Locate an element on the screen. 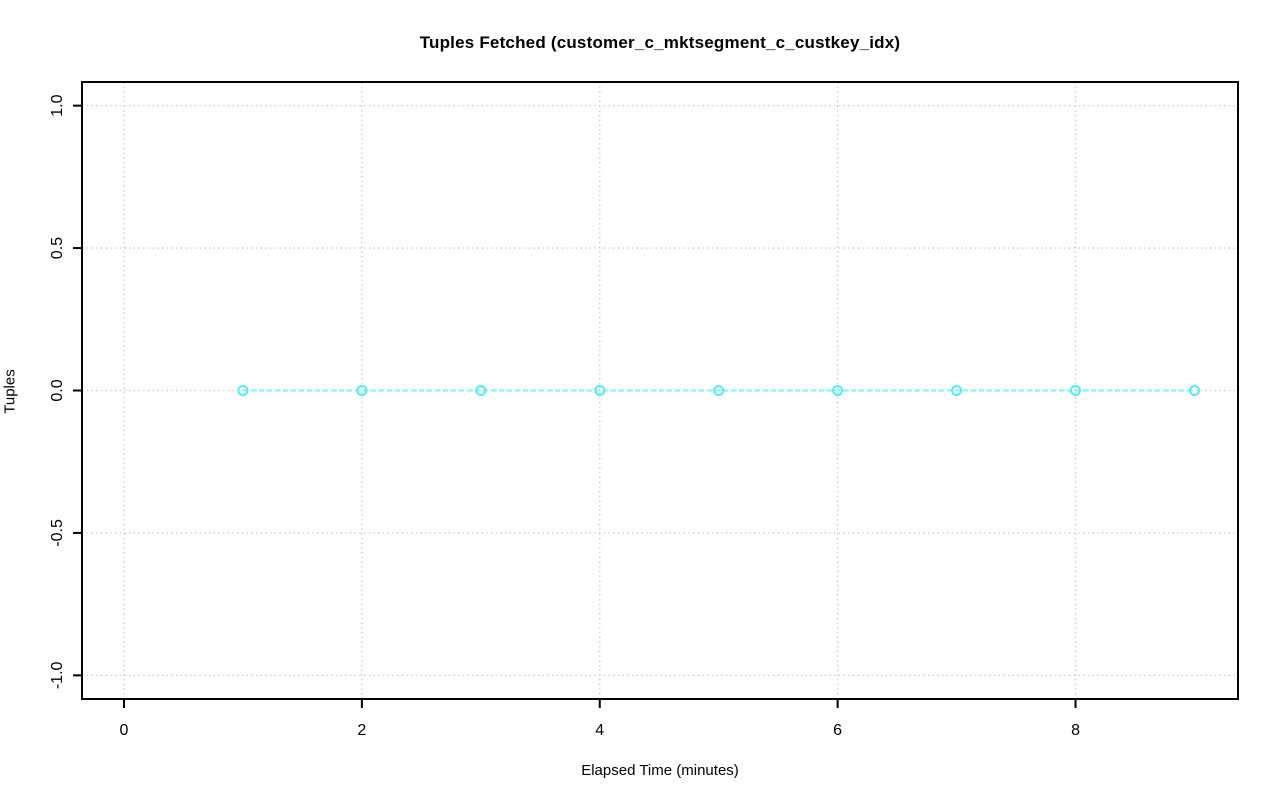 The height and width of the screenshot is (801, 1280). x-tick-label: 8 is located at coordinates (1075, 730).